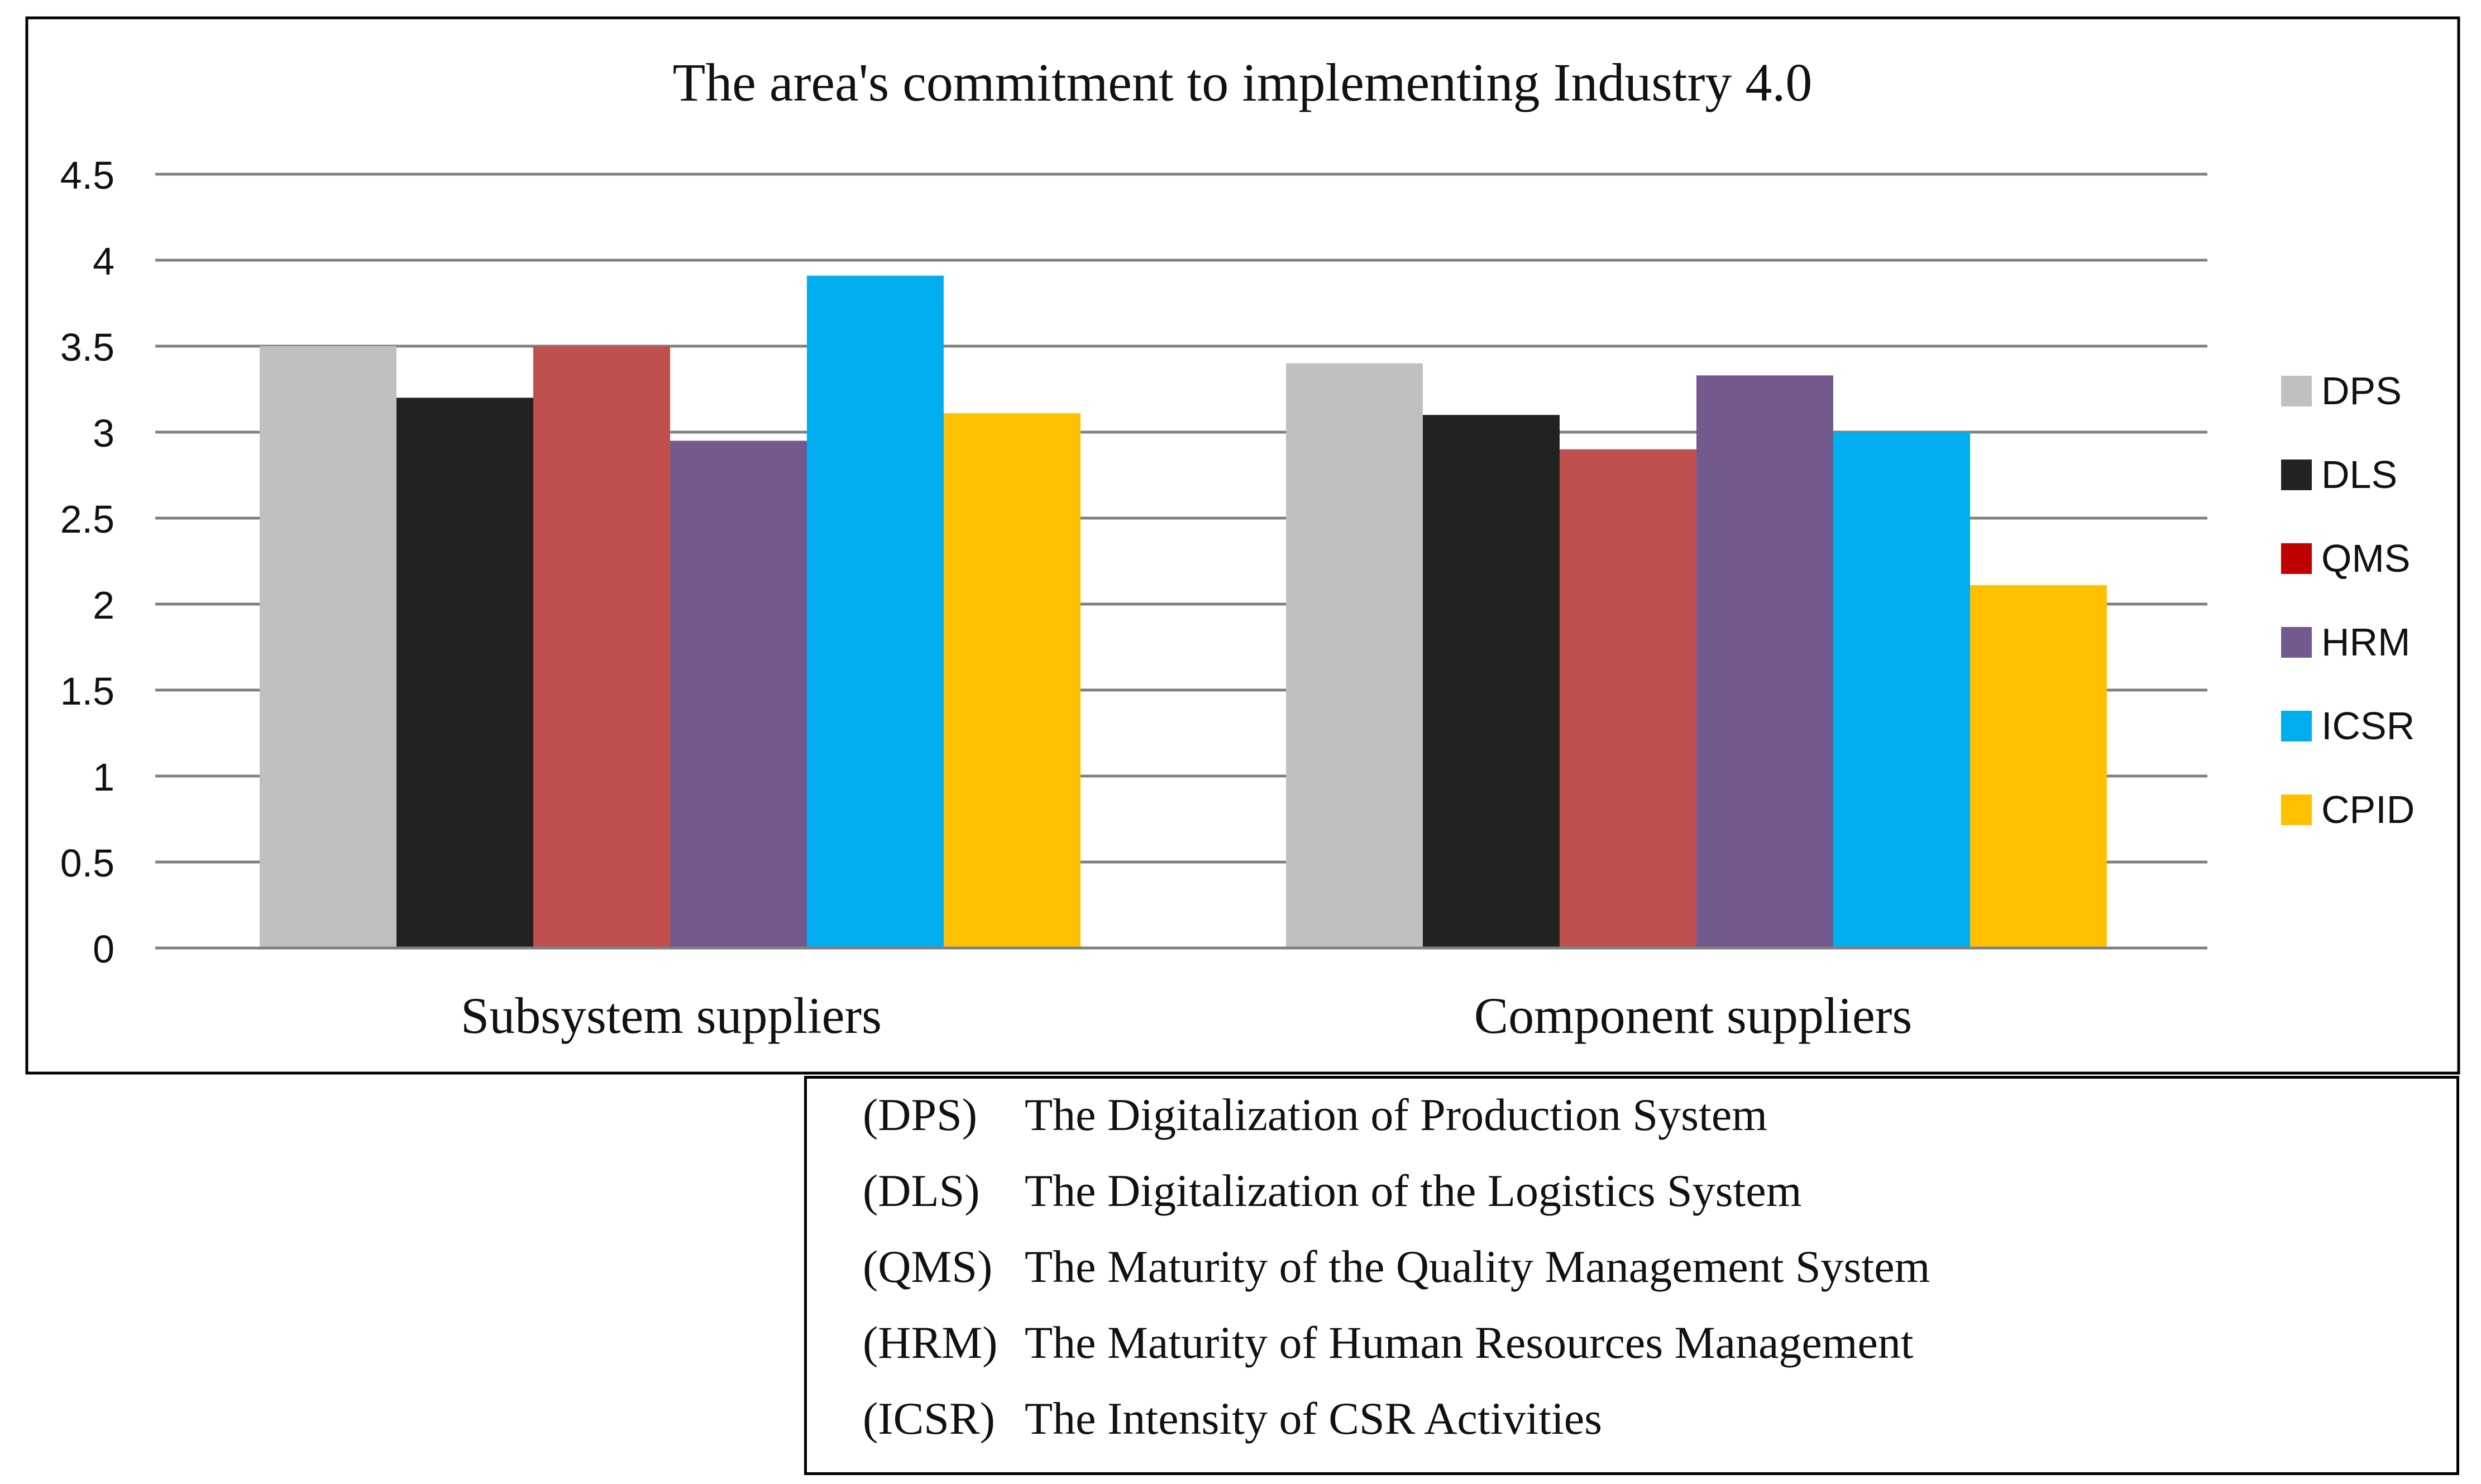  Describe the element at coordinates (928, 1267) in the screenshot. I see `abbreviation-code: (QMS)` at that location.